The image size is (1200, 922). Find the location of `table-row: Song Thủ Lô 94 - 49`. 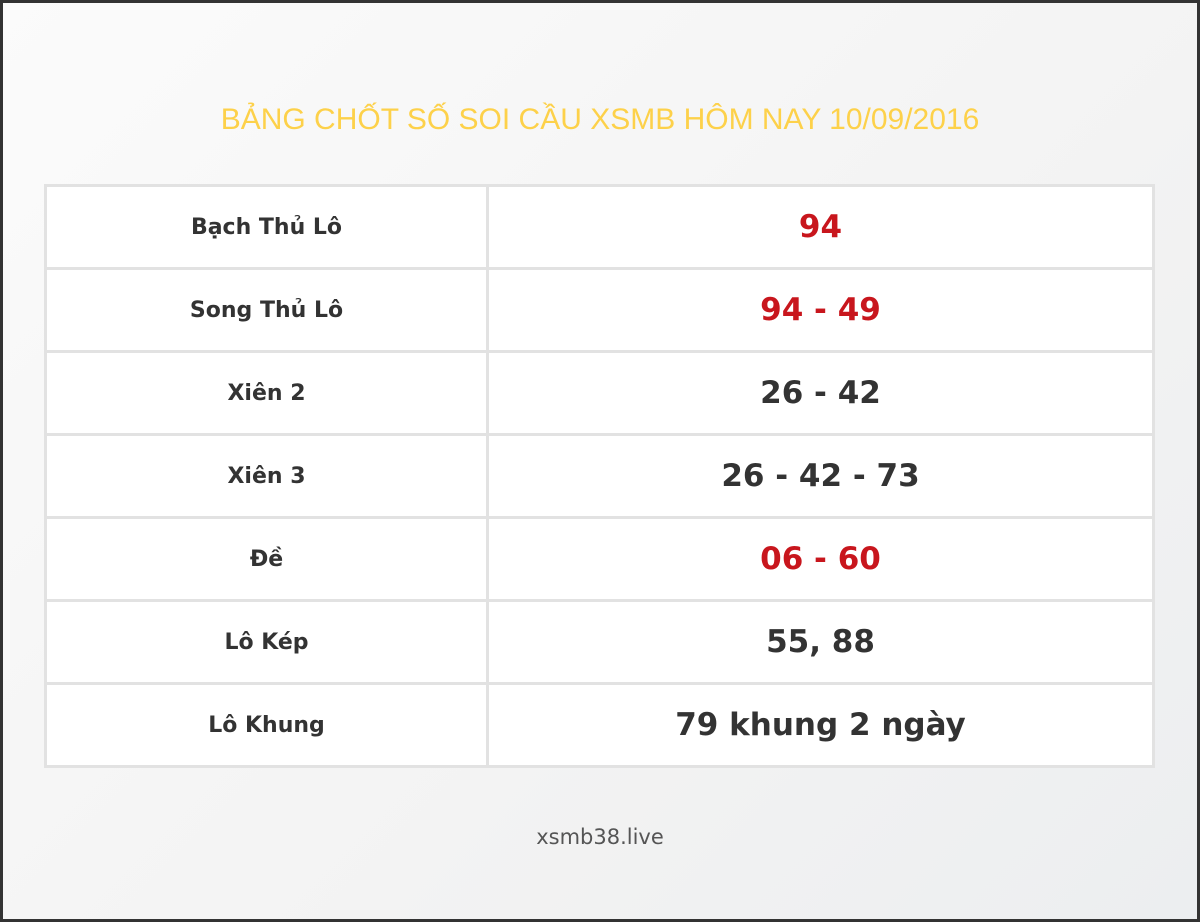

table-row: Song Thủ Lô 94 - 49 is located at coordinates (599, 310).